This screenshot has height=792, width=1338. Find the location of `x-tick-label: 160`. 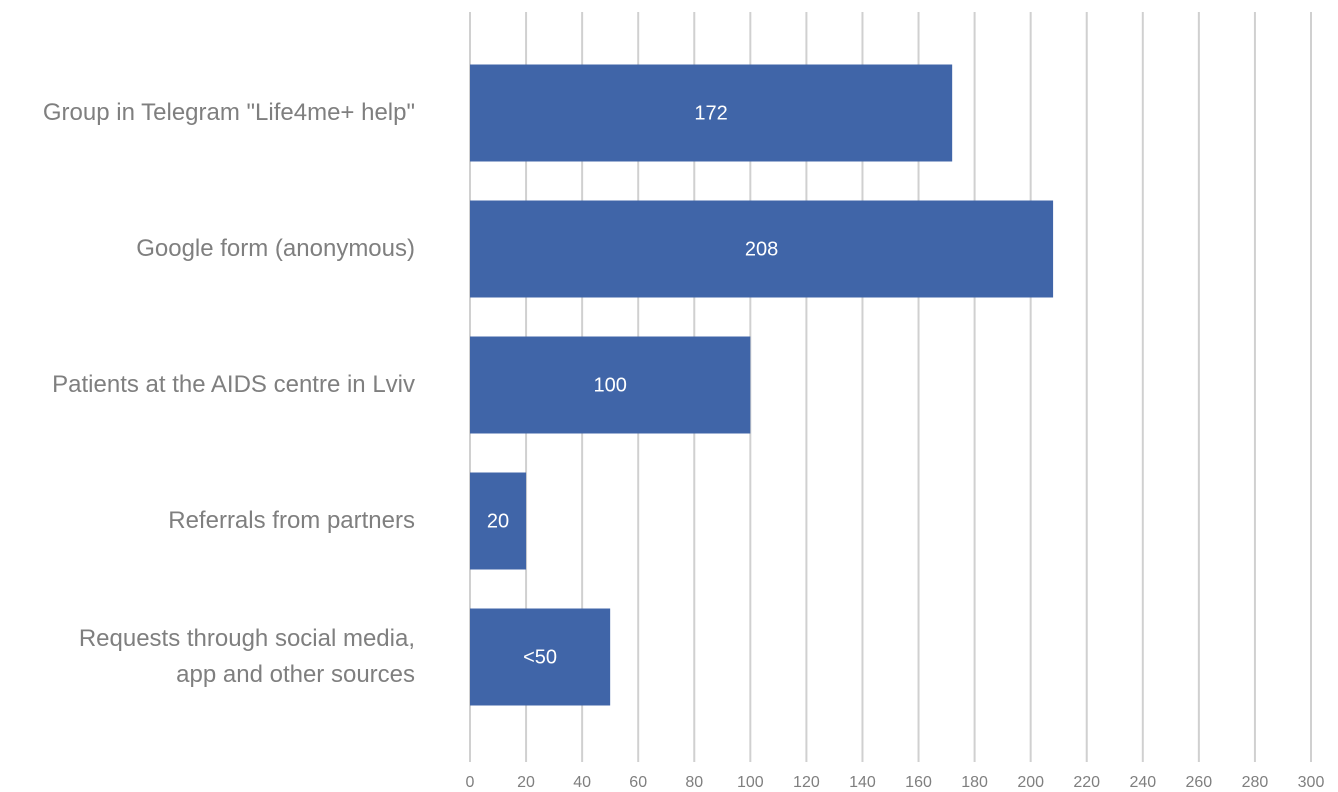

x-tick-label: 160 is located at coordinates (918, 782).